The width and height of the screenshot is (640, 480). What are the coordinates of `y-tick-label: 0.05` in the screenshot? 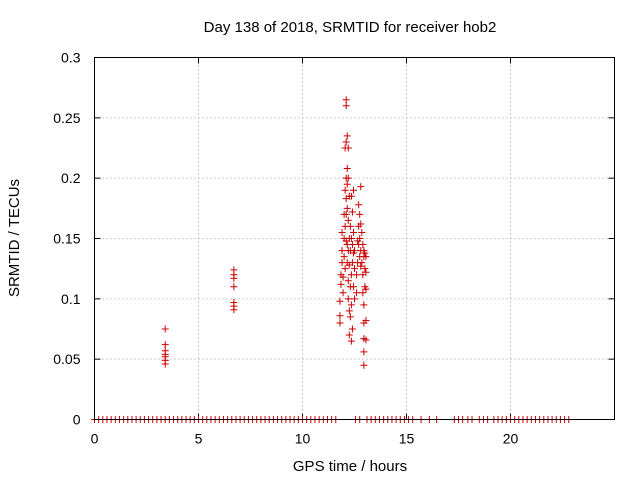 It's located at (66, 359).